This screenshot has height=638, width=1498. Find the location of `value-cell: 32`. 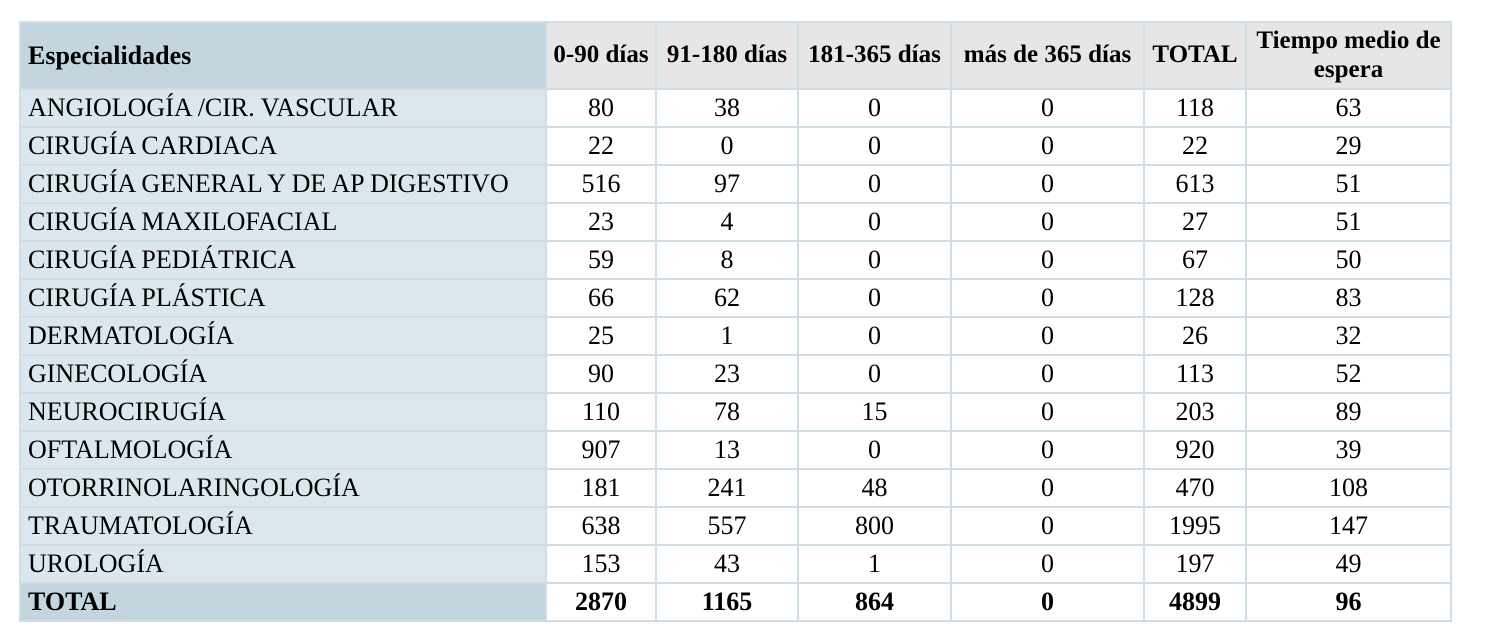

value-cell: 32 is located at coordinates (1348, 336).